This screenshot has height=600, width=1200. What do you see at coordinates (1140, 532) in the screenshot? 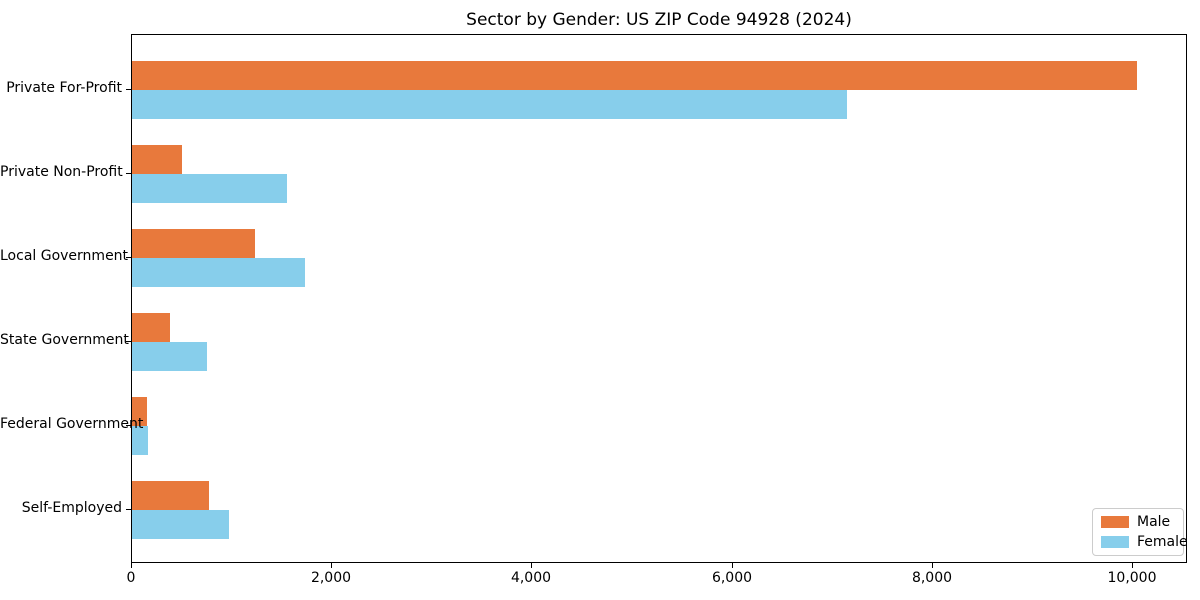
I see `legend: Male Female` at bounding box center [1140, 532].